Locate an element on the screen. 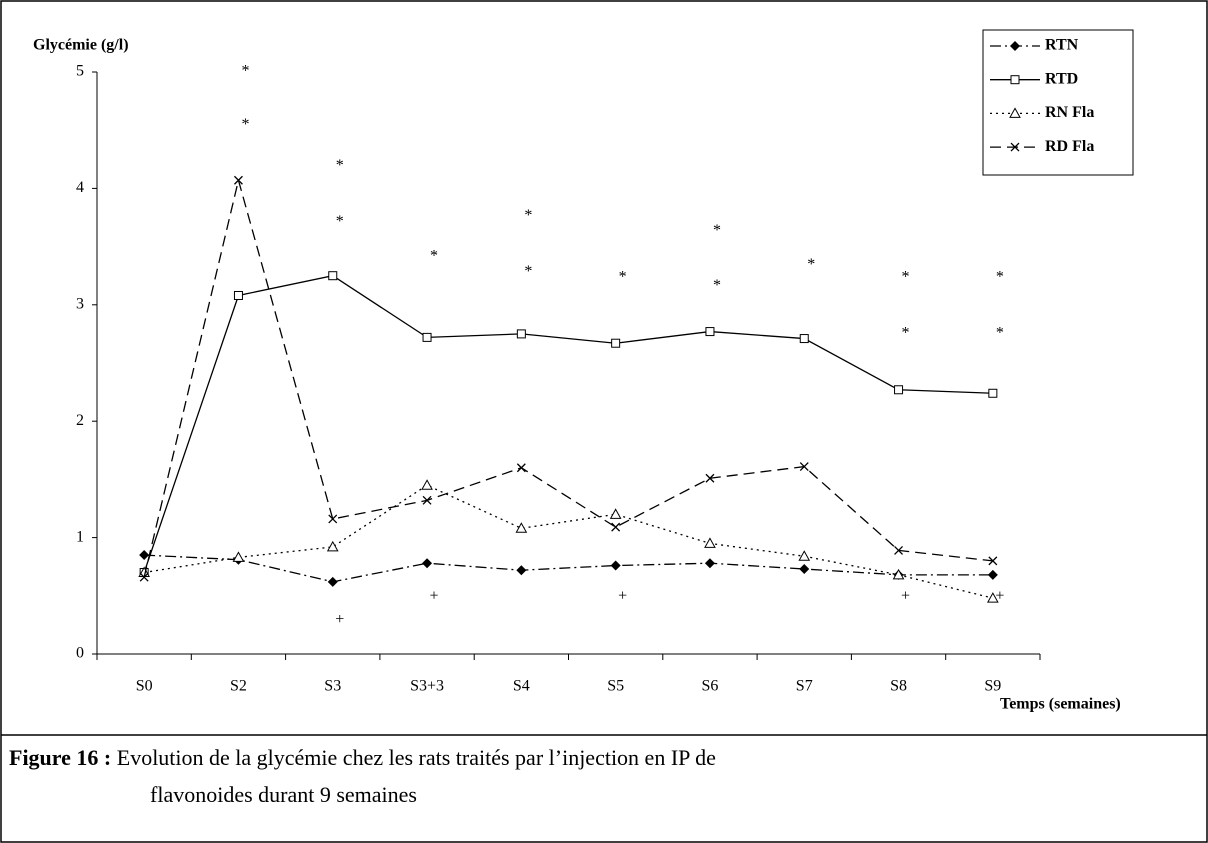 The image size is (1208, 843). x-axis-title: Temps (semaines) is located at coordinates (1060, 704).